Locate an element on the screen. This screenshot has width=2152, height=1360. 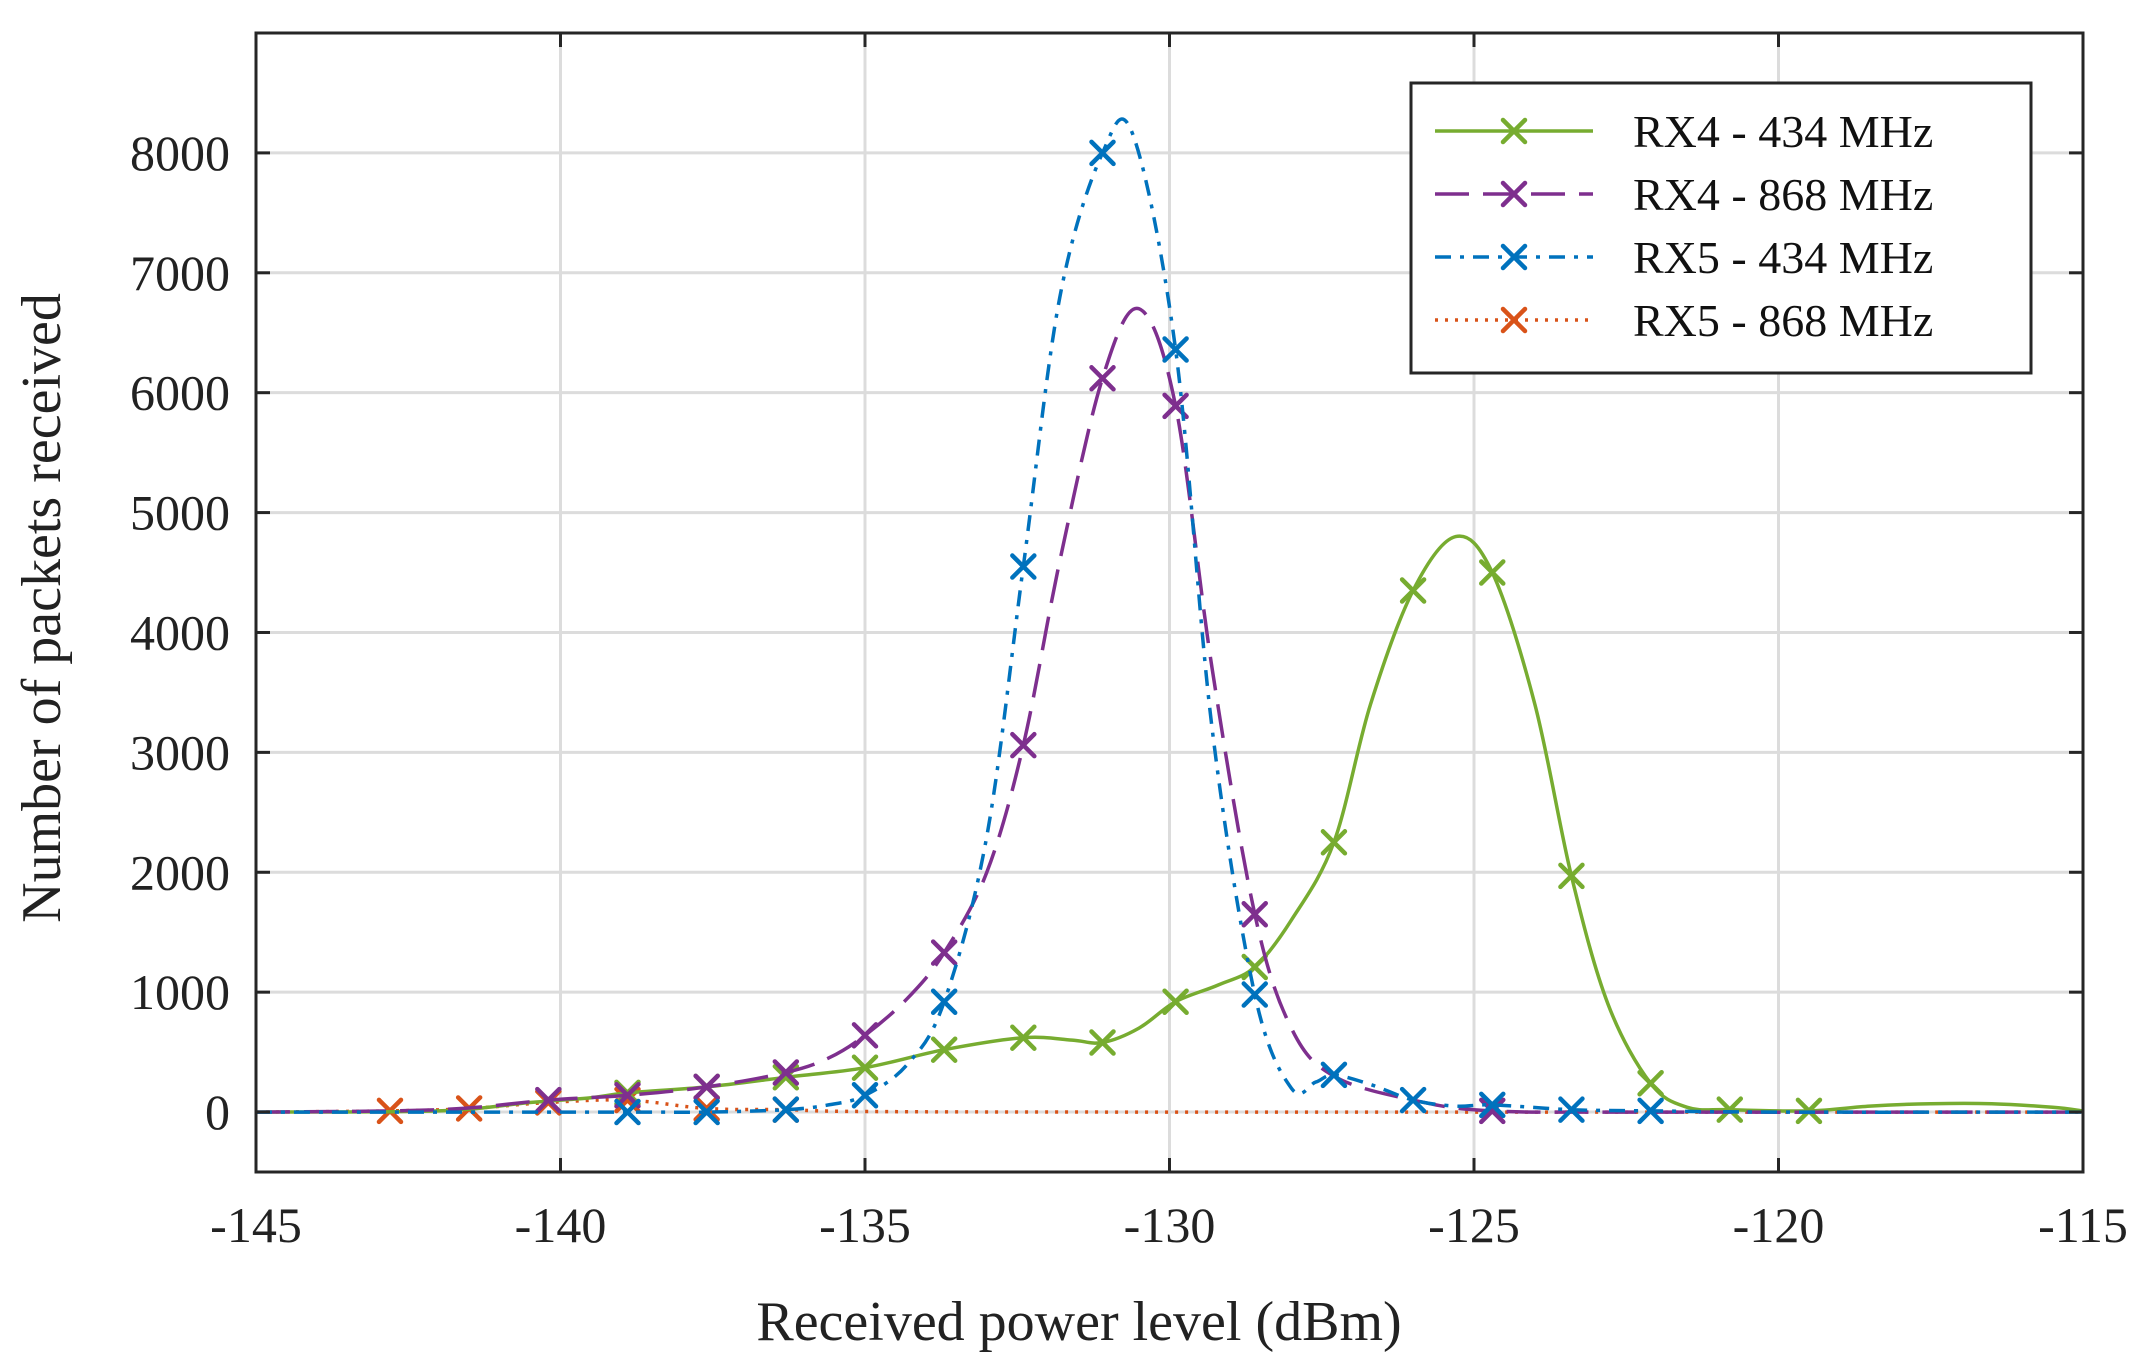
legend-label: RX4 - 868 MHz is located at coordinates (1783, 194).